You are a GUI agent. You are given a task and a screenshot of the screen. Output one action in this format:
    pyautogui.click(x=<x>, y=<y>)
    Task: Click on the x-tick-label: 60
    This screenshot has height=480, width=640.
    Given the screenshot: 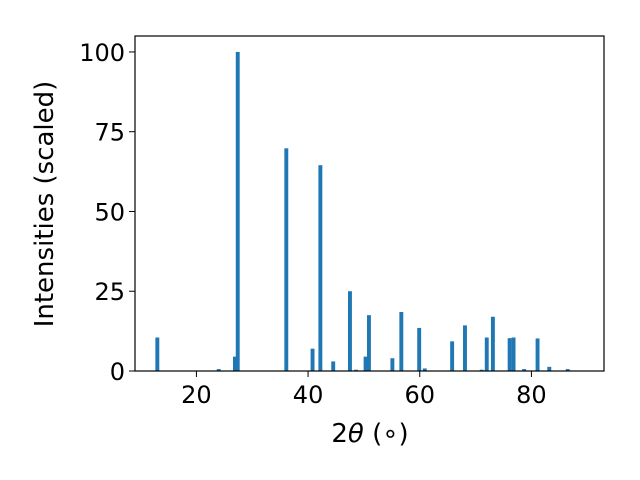 What is the action you would take?
    pyautogui.click(x=419, y=395)
    